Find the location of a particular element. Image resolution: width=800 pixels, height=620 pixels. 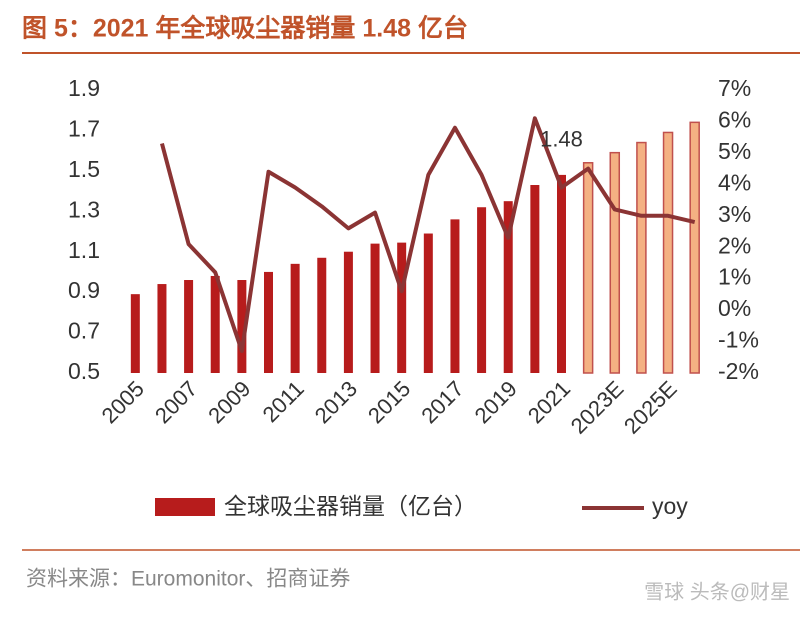

watermark: 雪球 头条@财星 is located at coordinates (717, 591).